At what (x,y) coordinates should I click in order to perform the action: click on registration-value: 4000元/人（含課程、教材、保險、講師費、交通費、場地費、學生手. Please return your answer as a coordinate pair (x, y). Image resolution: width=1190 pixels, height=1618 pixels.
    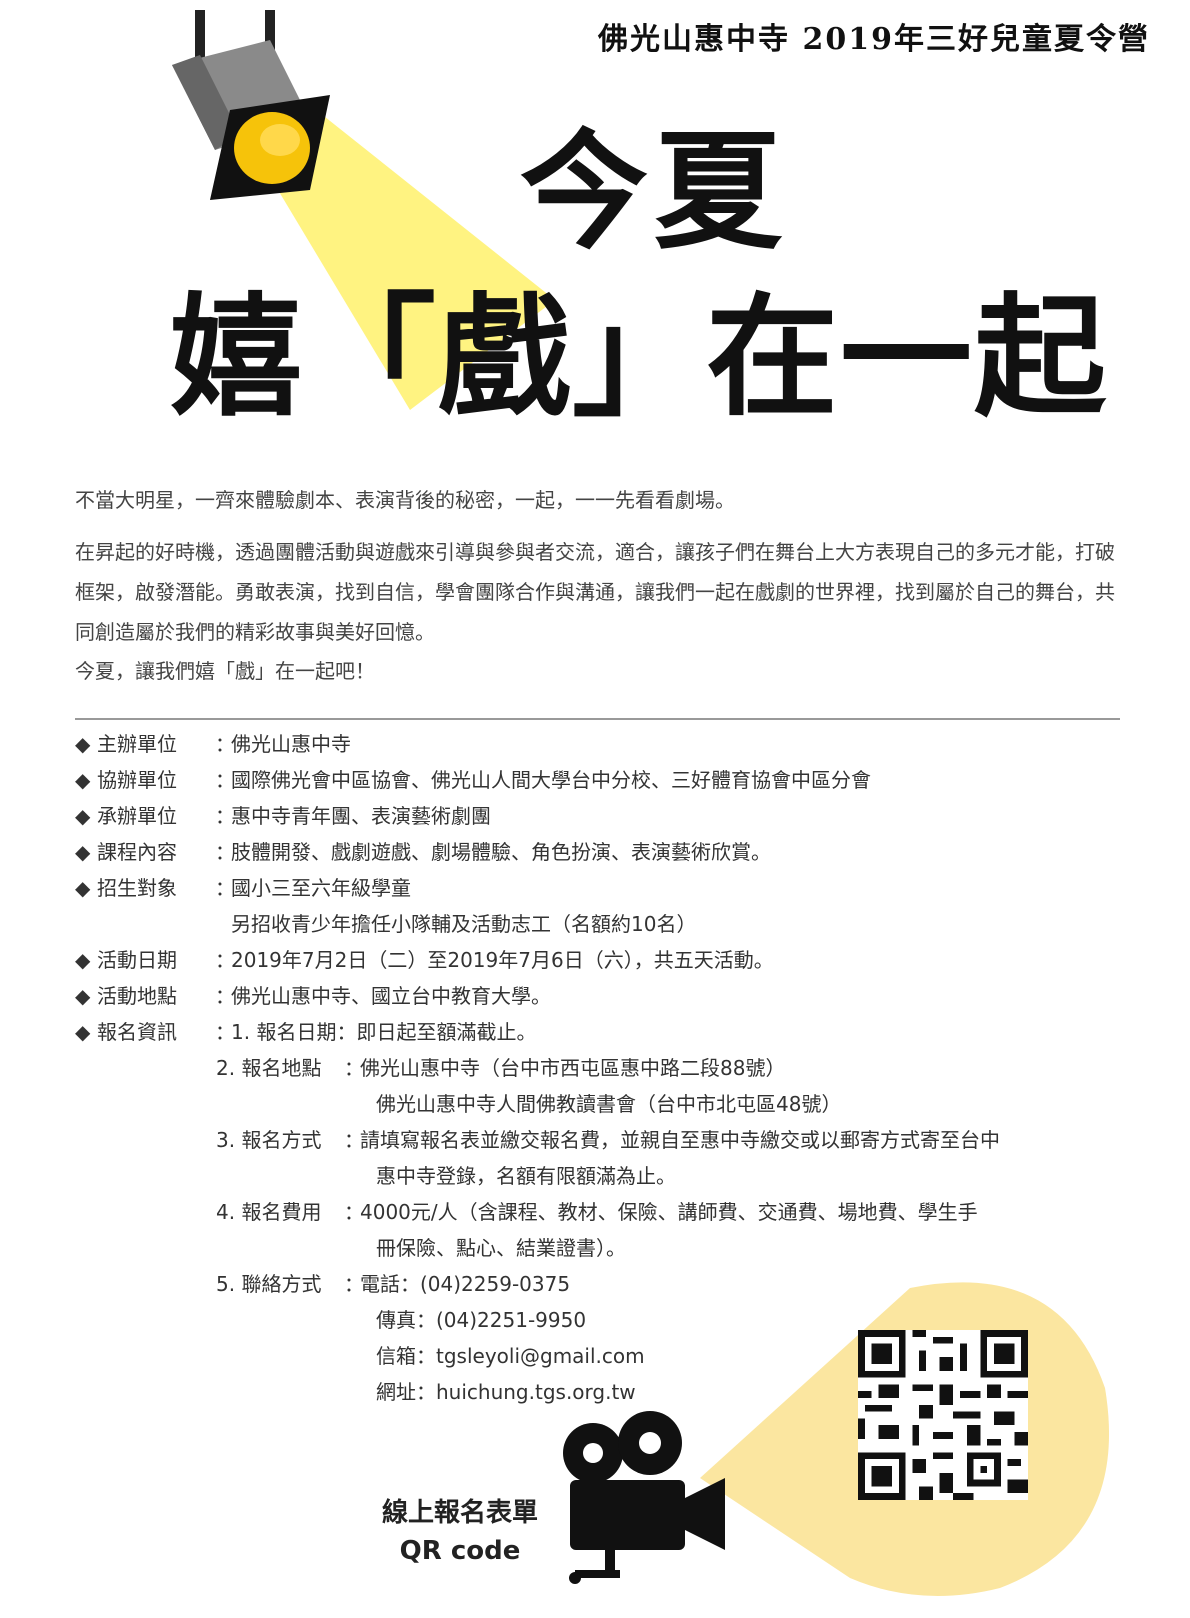
    Looking at the image, I should click on (669, 1212).